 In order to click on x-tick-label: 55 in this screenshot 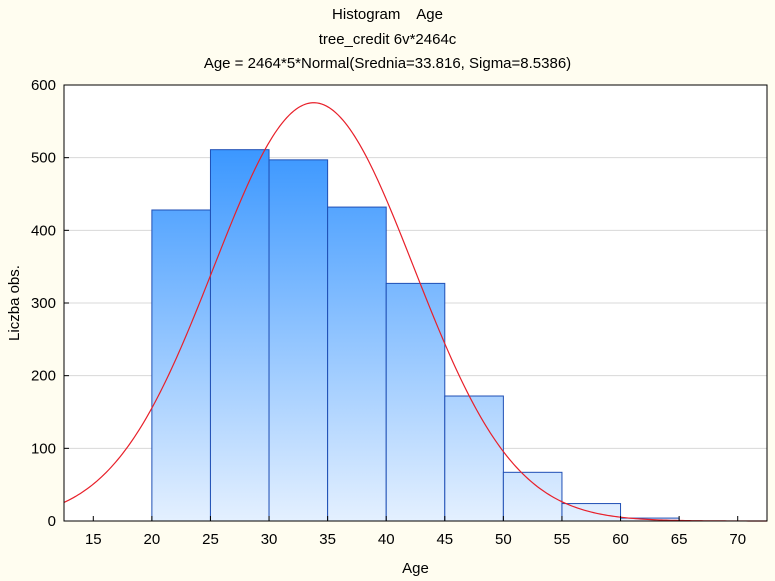, I will do `click(562, 539)`.